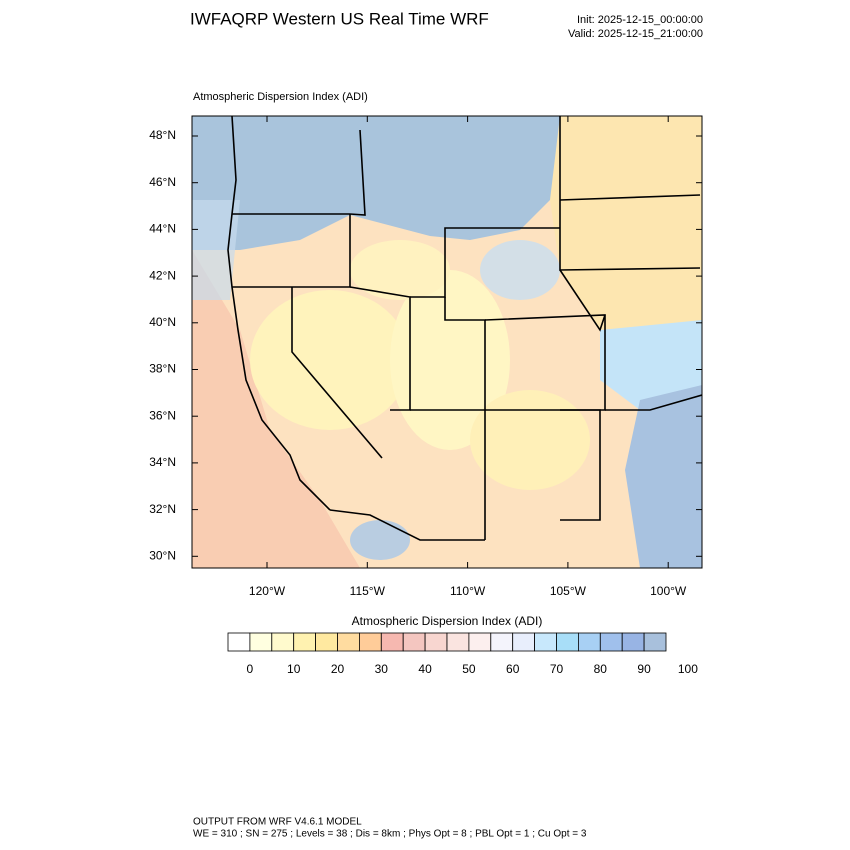 This screenshot has width=850, height=850. What do you see at coordinates (568, 591) in the screenshot?
I see `lon-label: 105°W` at bounding box center [568, 591].